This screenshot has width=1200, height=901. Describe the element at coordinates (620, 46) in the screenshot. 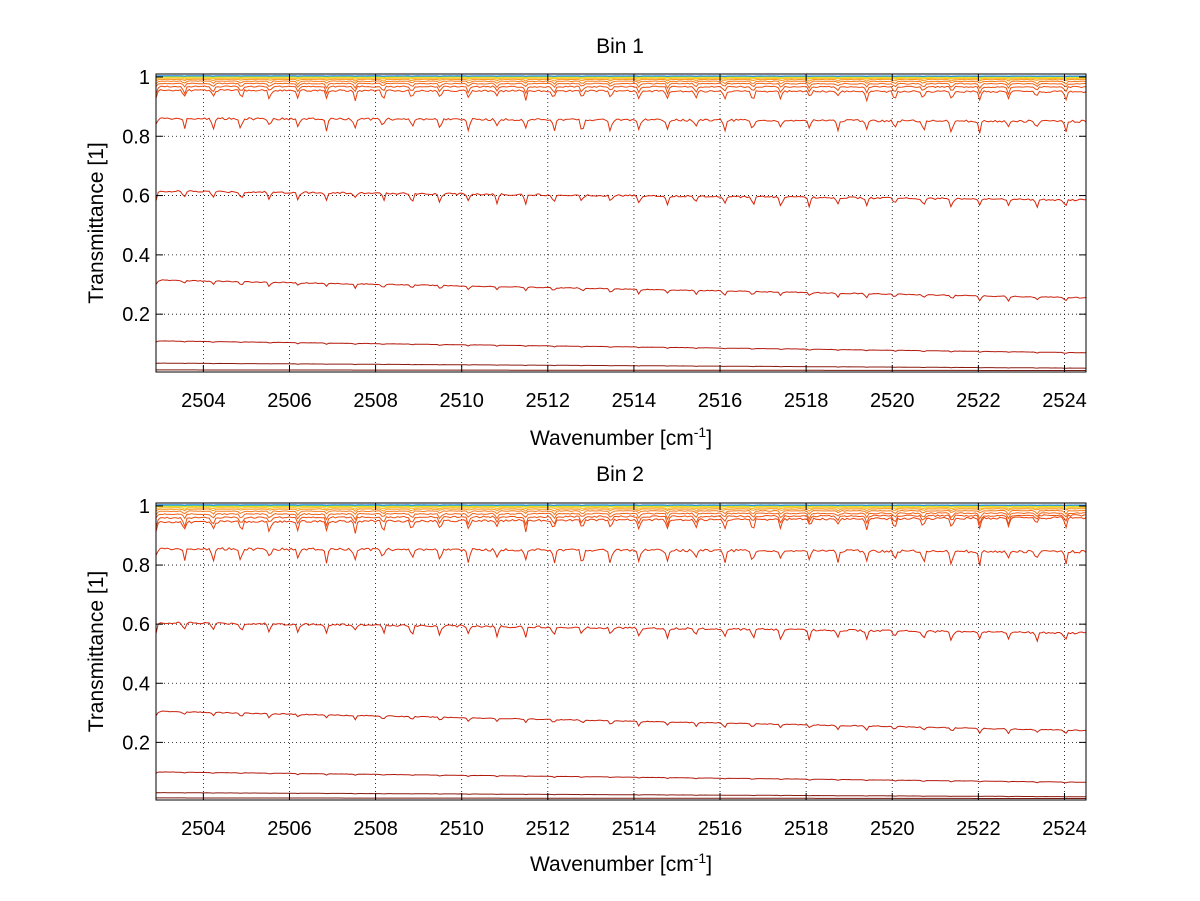

I see `chart-title: Bin 1` at that location.